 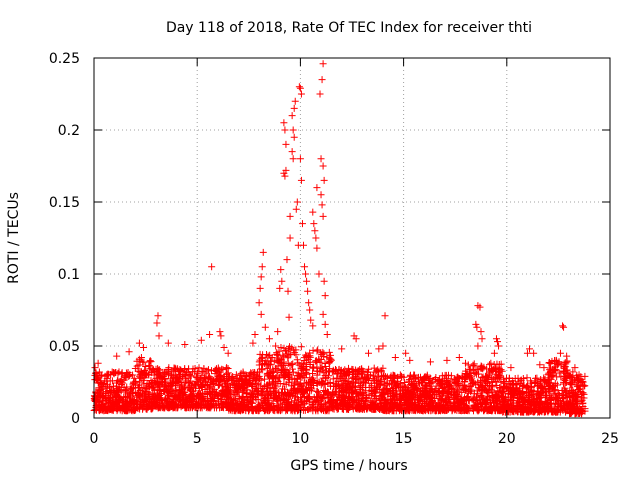 What do you see at coordinates (64, 59) in the screenshot?
I see `y-tick-label: 0.25` at bounding box center [64, 59].